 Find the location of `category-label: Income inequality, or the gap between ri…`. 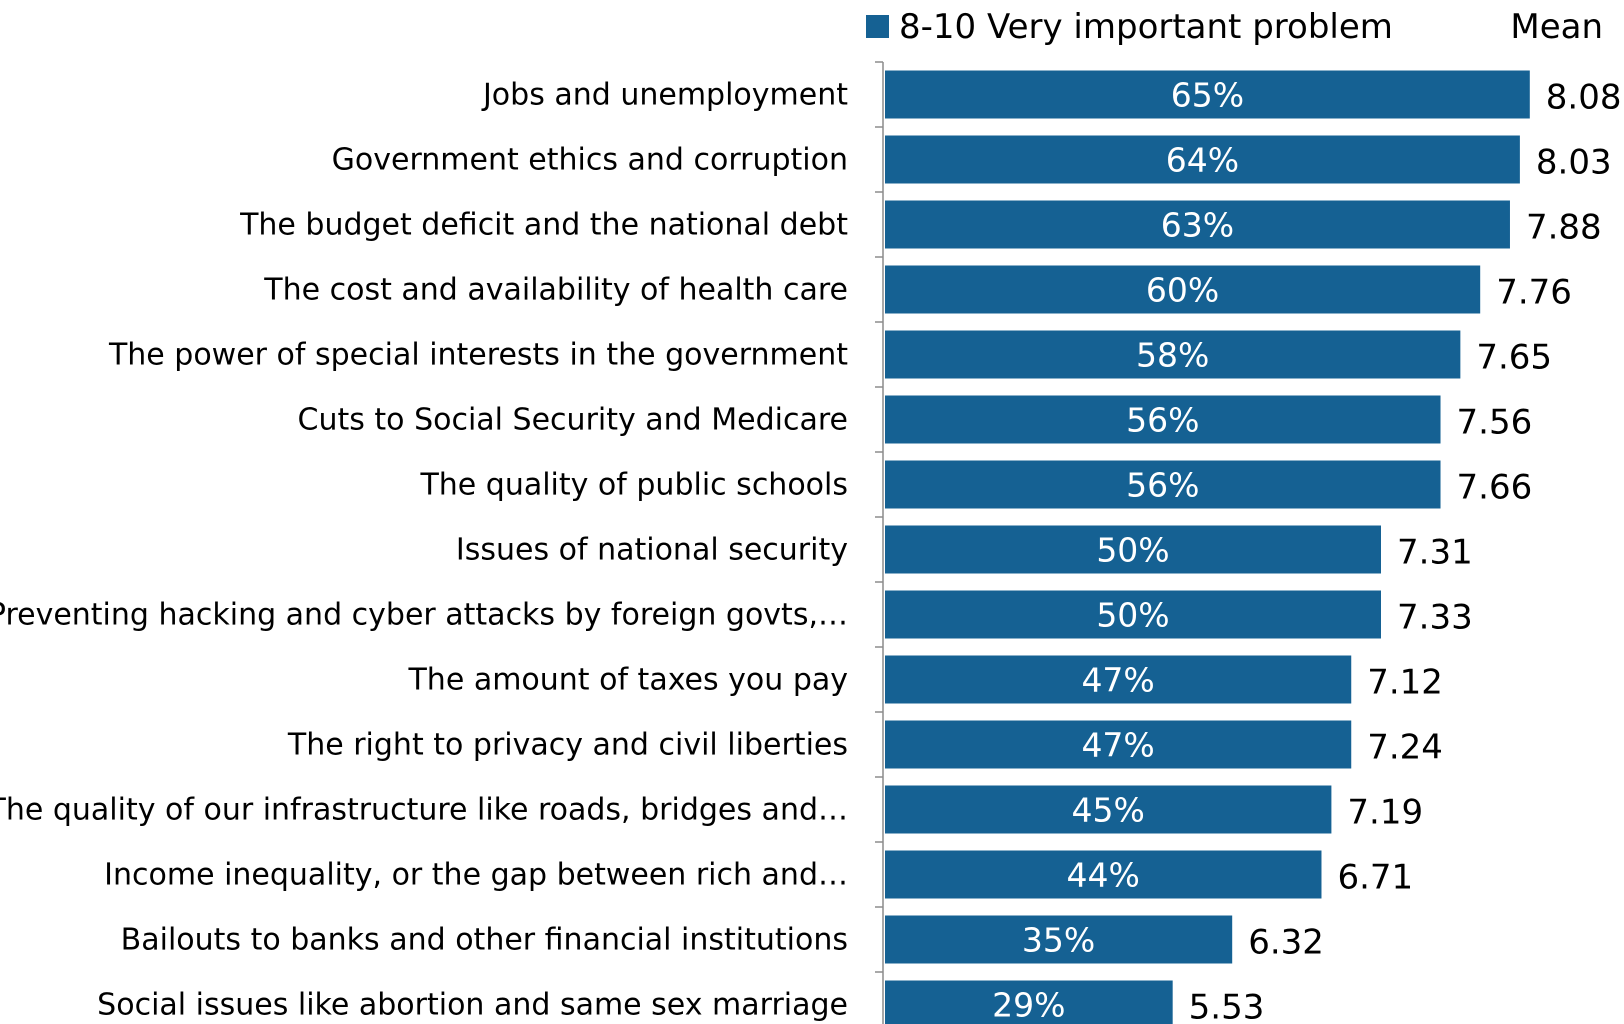

category-label: Income inequality, or the gap between ri… is located at coordinates (476, 875).